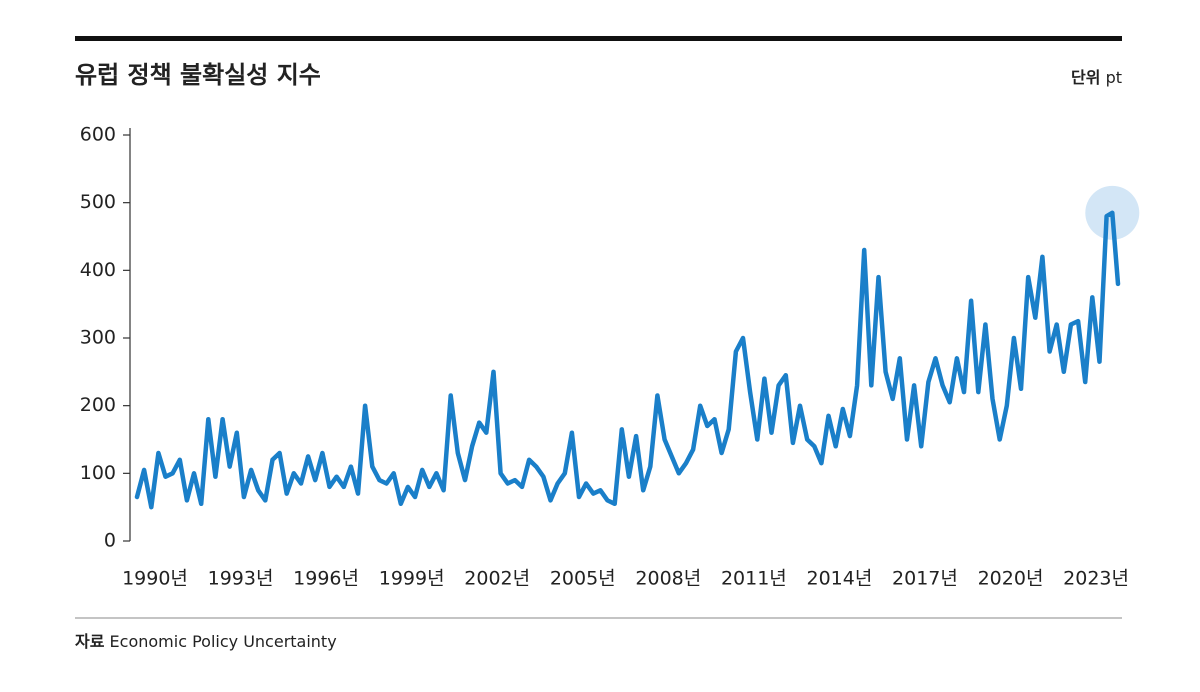 Image resolution: width=1200 pixels, height=692 pixels. I want to click on x-tick-label: 2020년, so click(1011, 579).